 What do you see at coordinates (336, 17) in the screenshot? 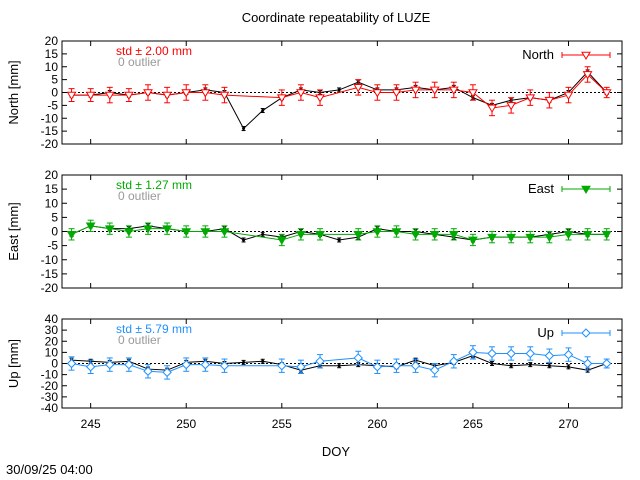
I see `chart-title: Coordinate repeatability of LUZE` at bounding box center [336, 17].